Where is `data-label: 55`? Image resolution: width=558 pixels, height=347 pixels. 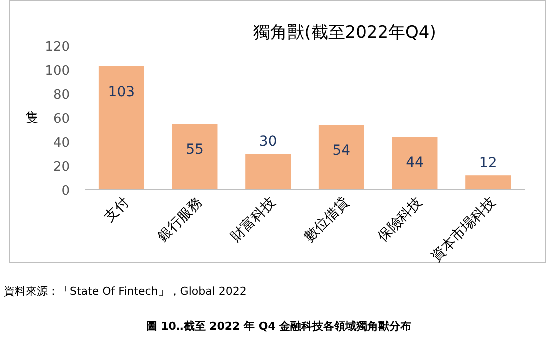 data-label: 55 is located at coordinates (195, 150).